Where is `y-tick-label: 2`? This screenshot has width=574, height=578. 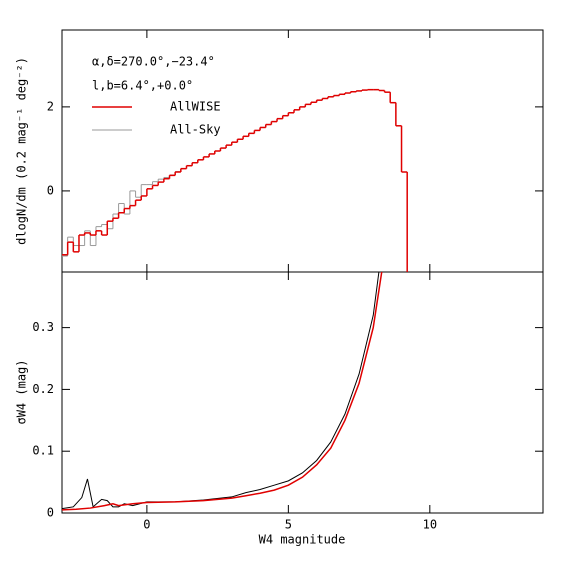
y-tick-label: 2 is located at coordinates (50, 106).